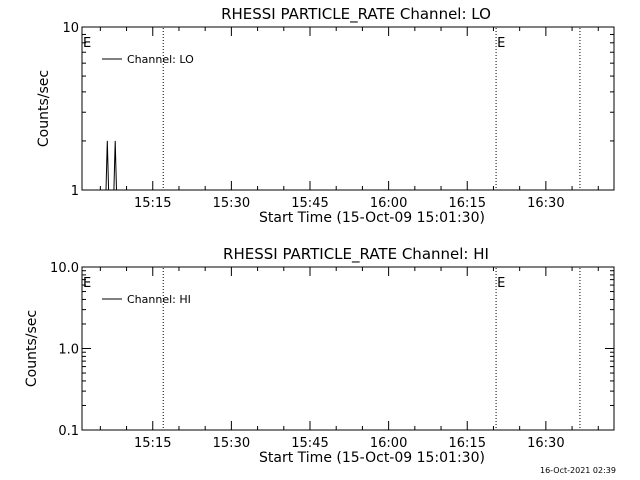  I want to click on legend-label: Channel: LO, so click(160, 59).